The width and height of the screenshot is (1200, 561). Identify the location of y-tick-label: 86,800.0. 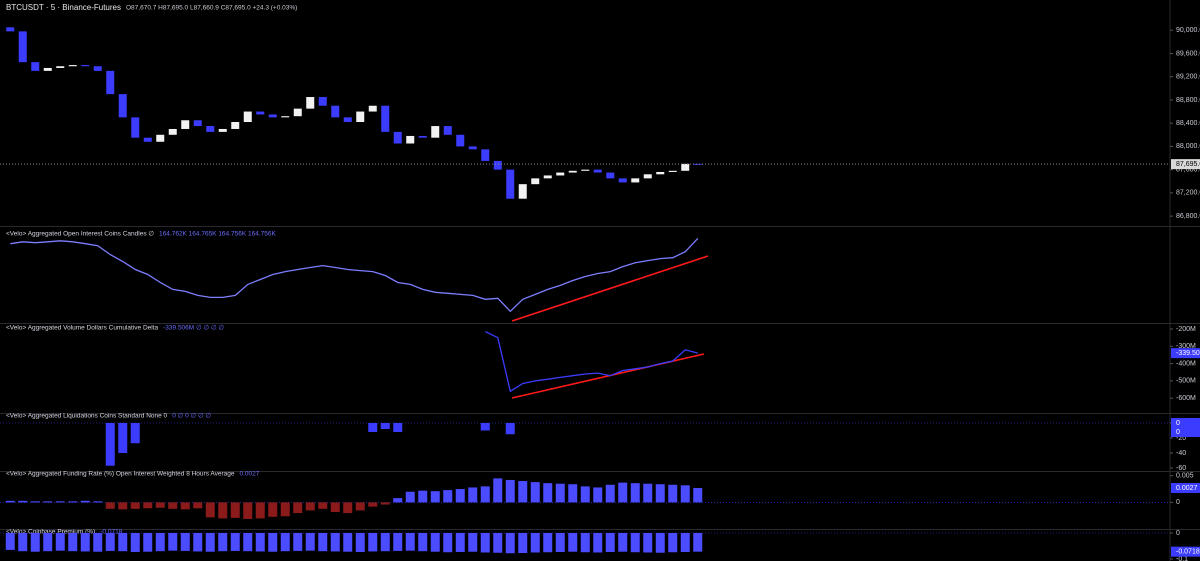
(1188, 216).